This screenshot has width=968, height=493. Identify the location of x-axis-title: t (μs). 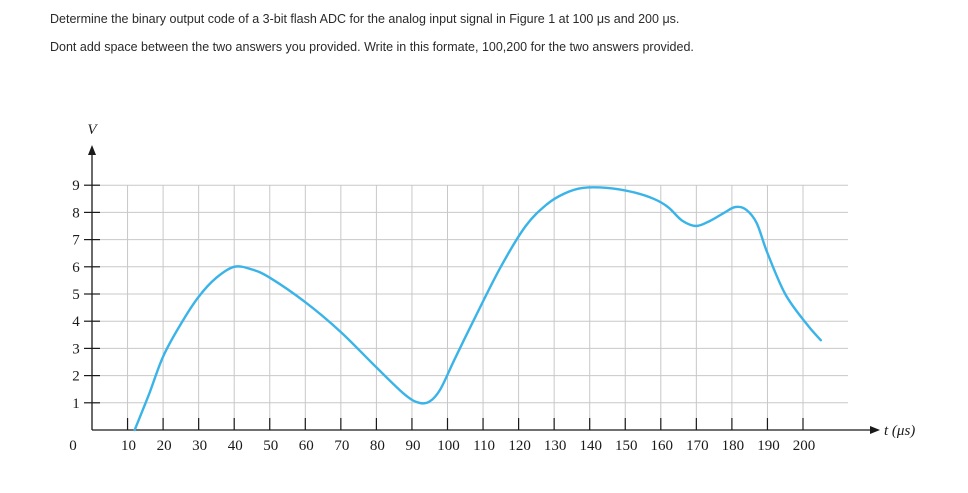
(899, 431).